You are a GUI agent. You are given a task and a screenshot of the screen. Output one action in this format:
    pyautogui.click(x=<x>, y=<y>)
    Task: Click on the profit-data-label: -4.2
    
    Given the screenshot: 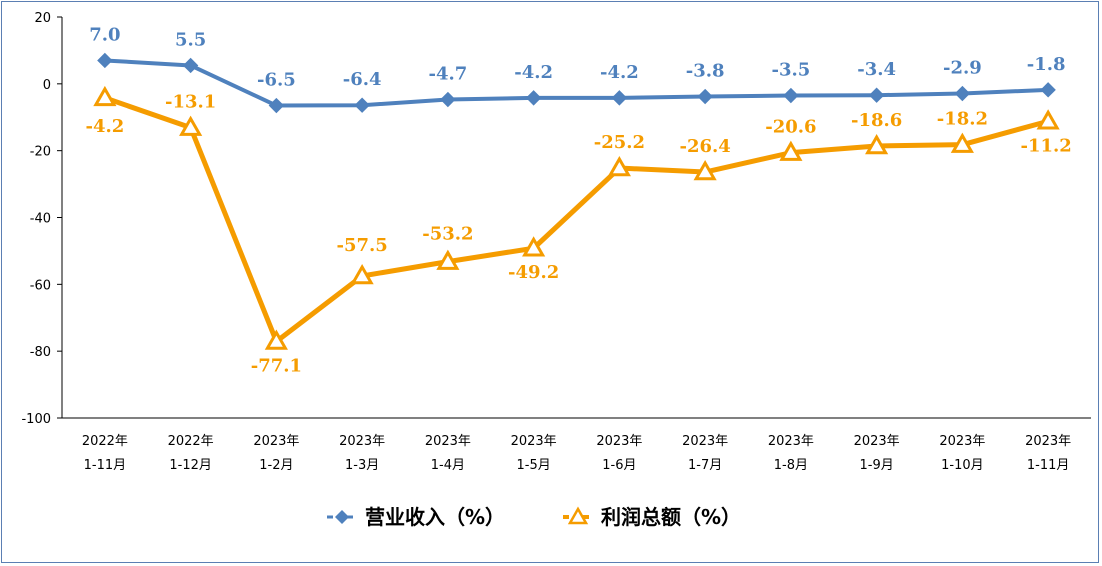 What is the action you would take?
    pyautogui.click(x=104, y=126)
    